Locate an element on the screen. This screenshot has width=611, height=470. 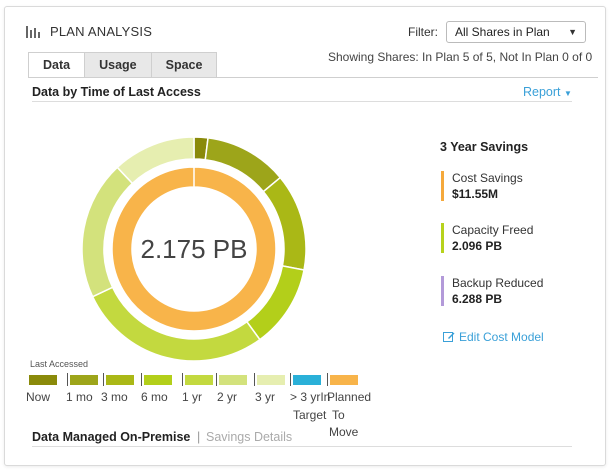
legend-label: 2 yr is located at coordinates (227, 397).